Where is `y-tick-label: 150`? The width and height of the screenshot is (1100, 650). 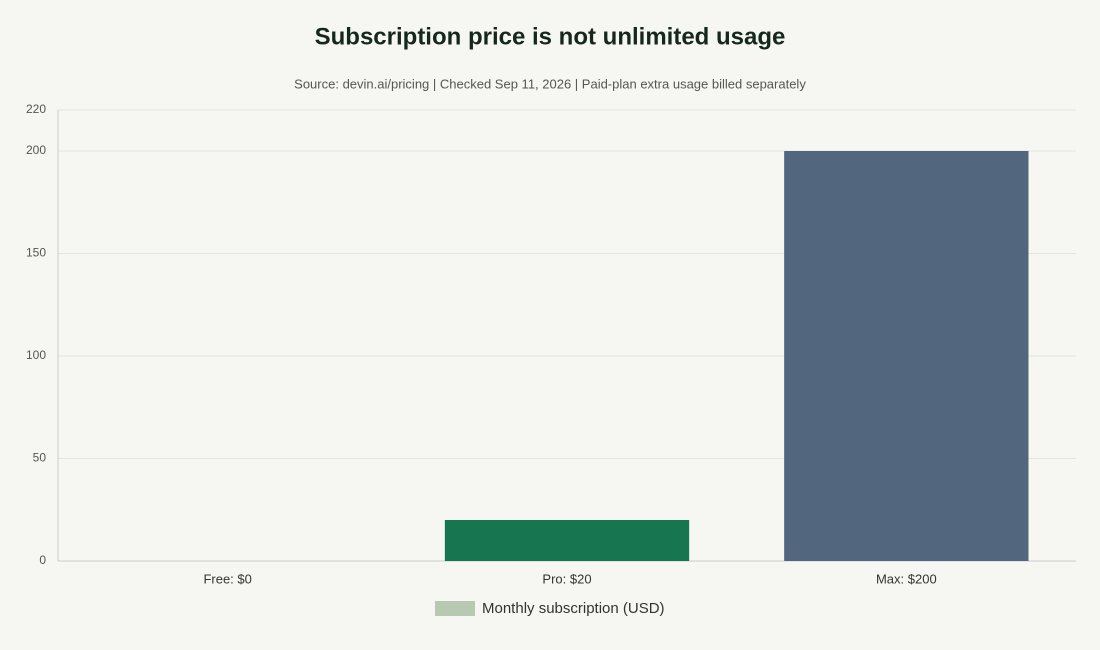 y-tick-label: 150 is located at coordinates (36, 253).